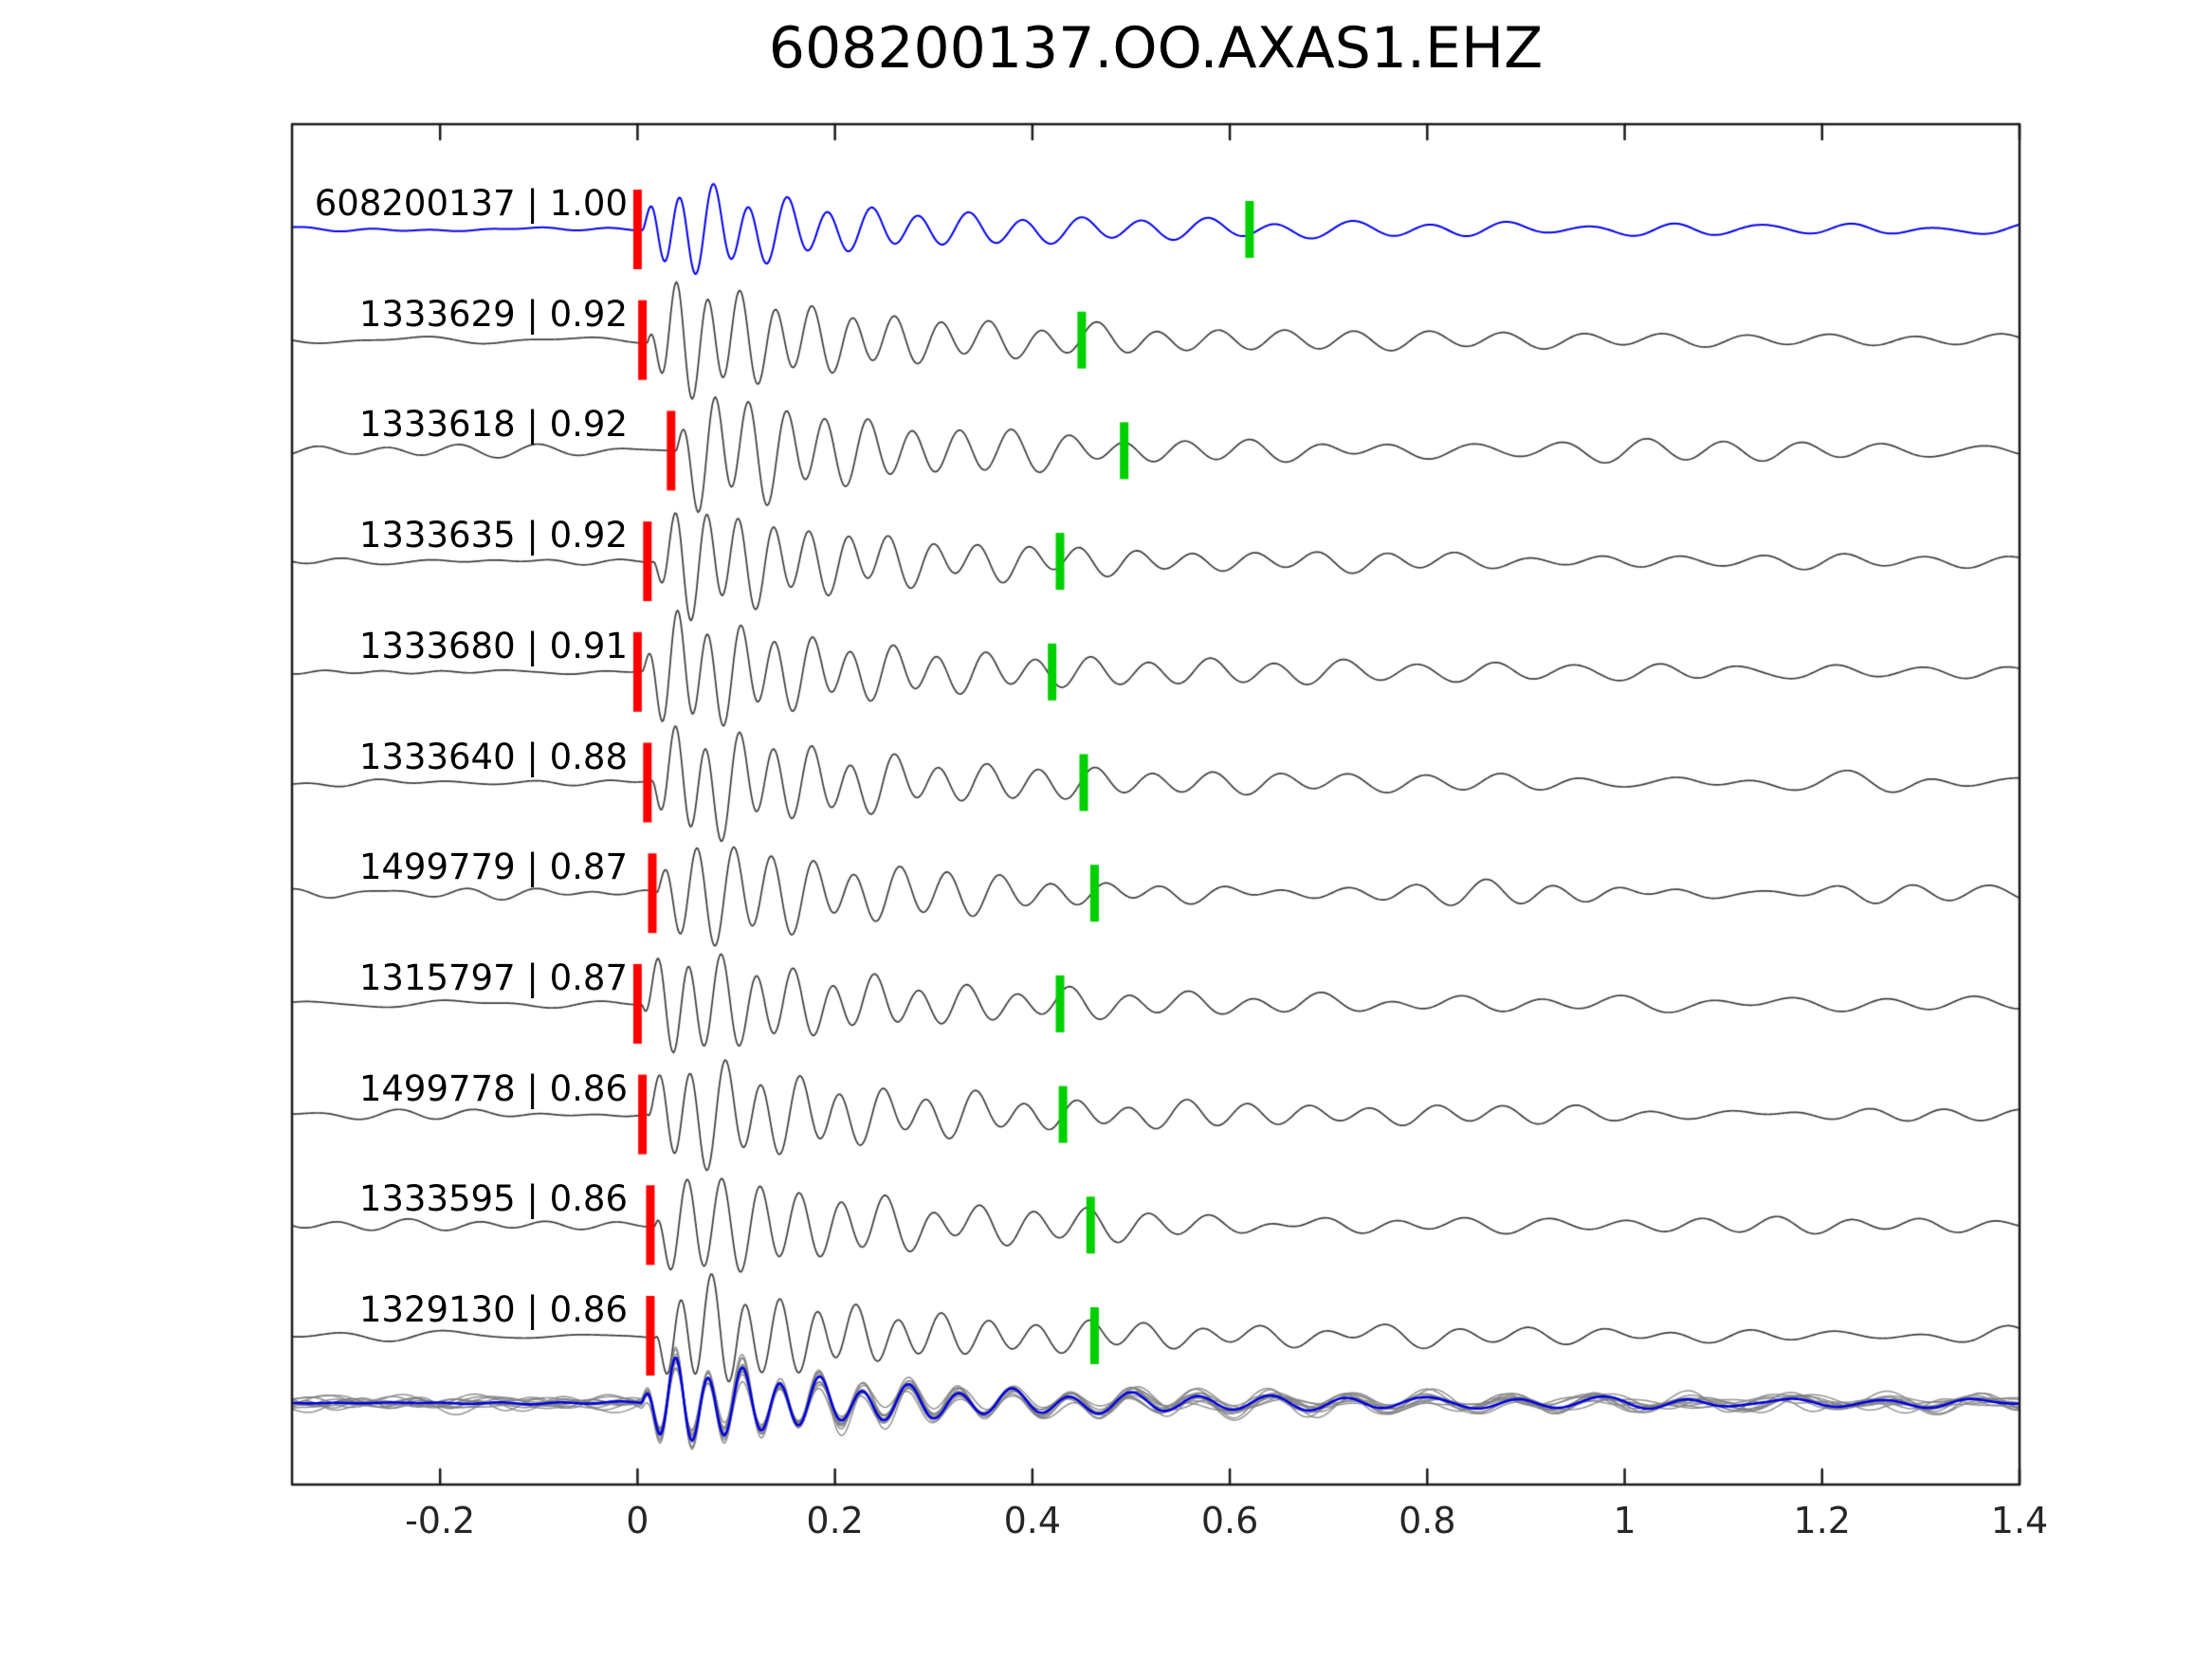  What do you see at coordinates (493, 425) in the screenshot?
I see `trace-label: 1333618 | 0.92` at bounding box center [493, 425].